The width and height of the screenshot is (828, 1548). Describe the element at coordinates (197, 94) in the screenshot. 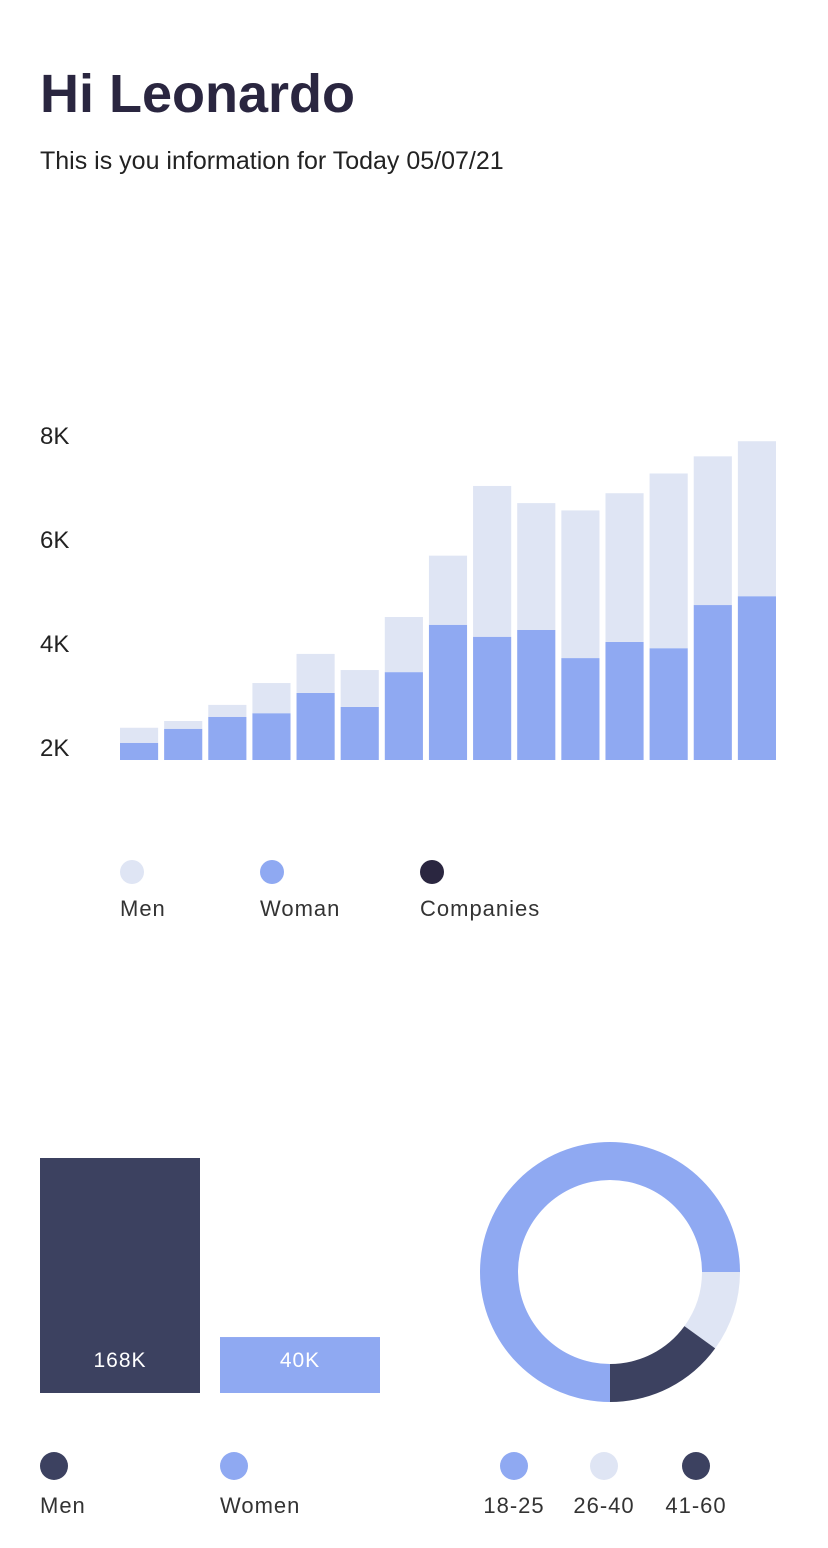

I see `greeting: Hi Leonardo` at that location.